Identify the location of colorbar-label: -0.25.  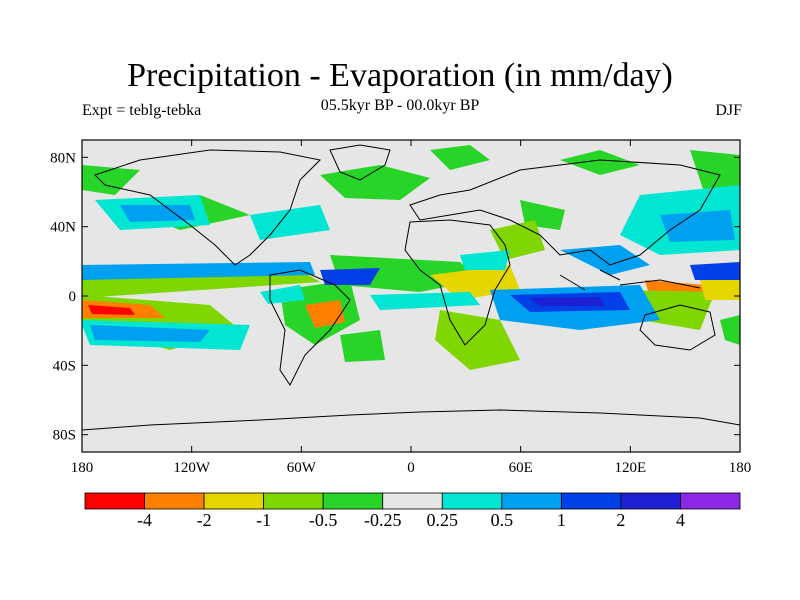
(382, 520).